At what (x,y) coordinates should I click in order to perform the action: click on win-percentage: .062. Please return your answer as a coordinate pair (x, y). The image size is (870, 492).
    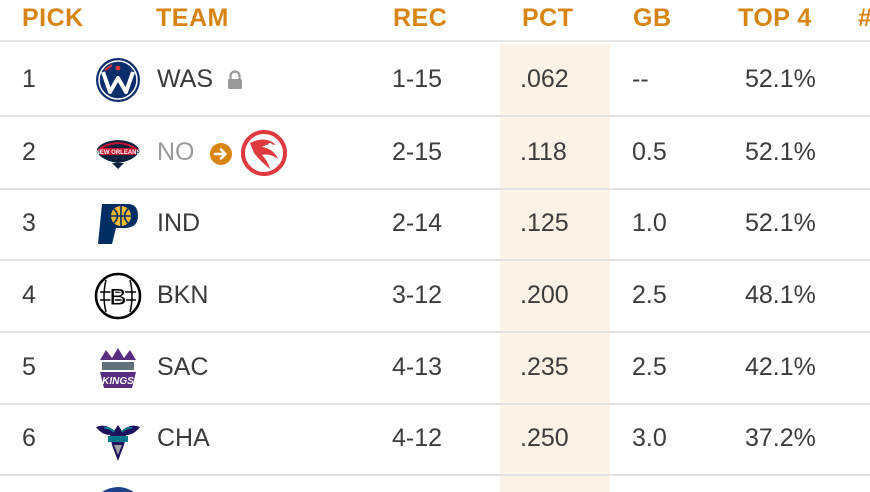
    Looking at the image, I should click on (544, 79).